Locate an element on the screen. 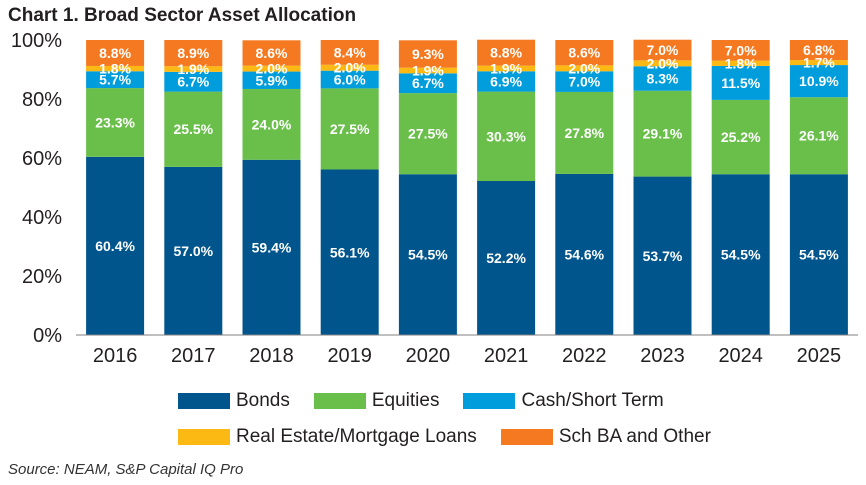 Image resolution: width=866 pixels, height=485 pixels. y-tick-label: 0% is located at coordinates (47, 336).